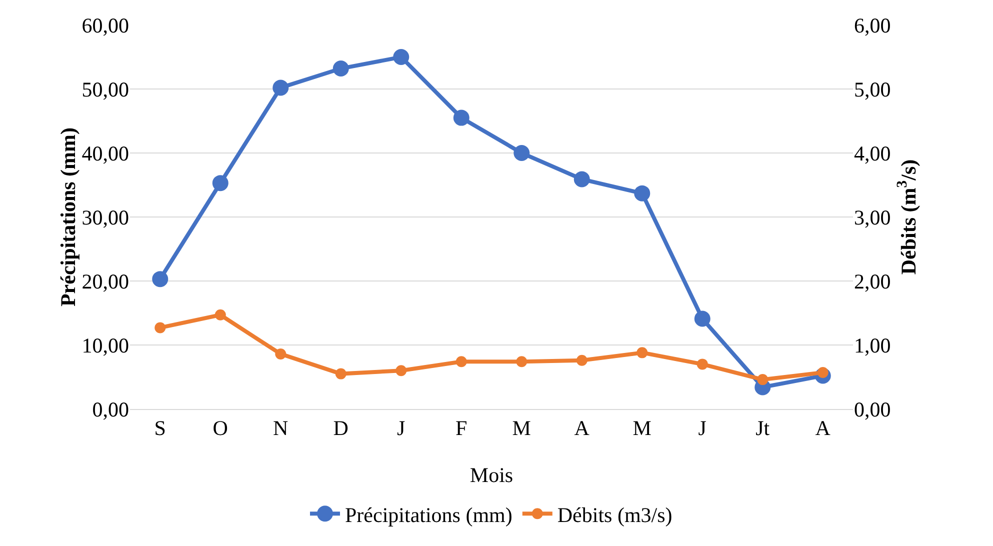 The width and height of the screenshot is (993, 546). I want to click on y-tick-label: 30,00, so click(105, 217).